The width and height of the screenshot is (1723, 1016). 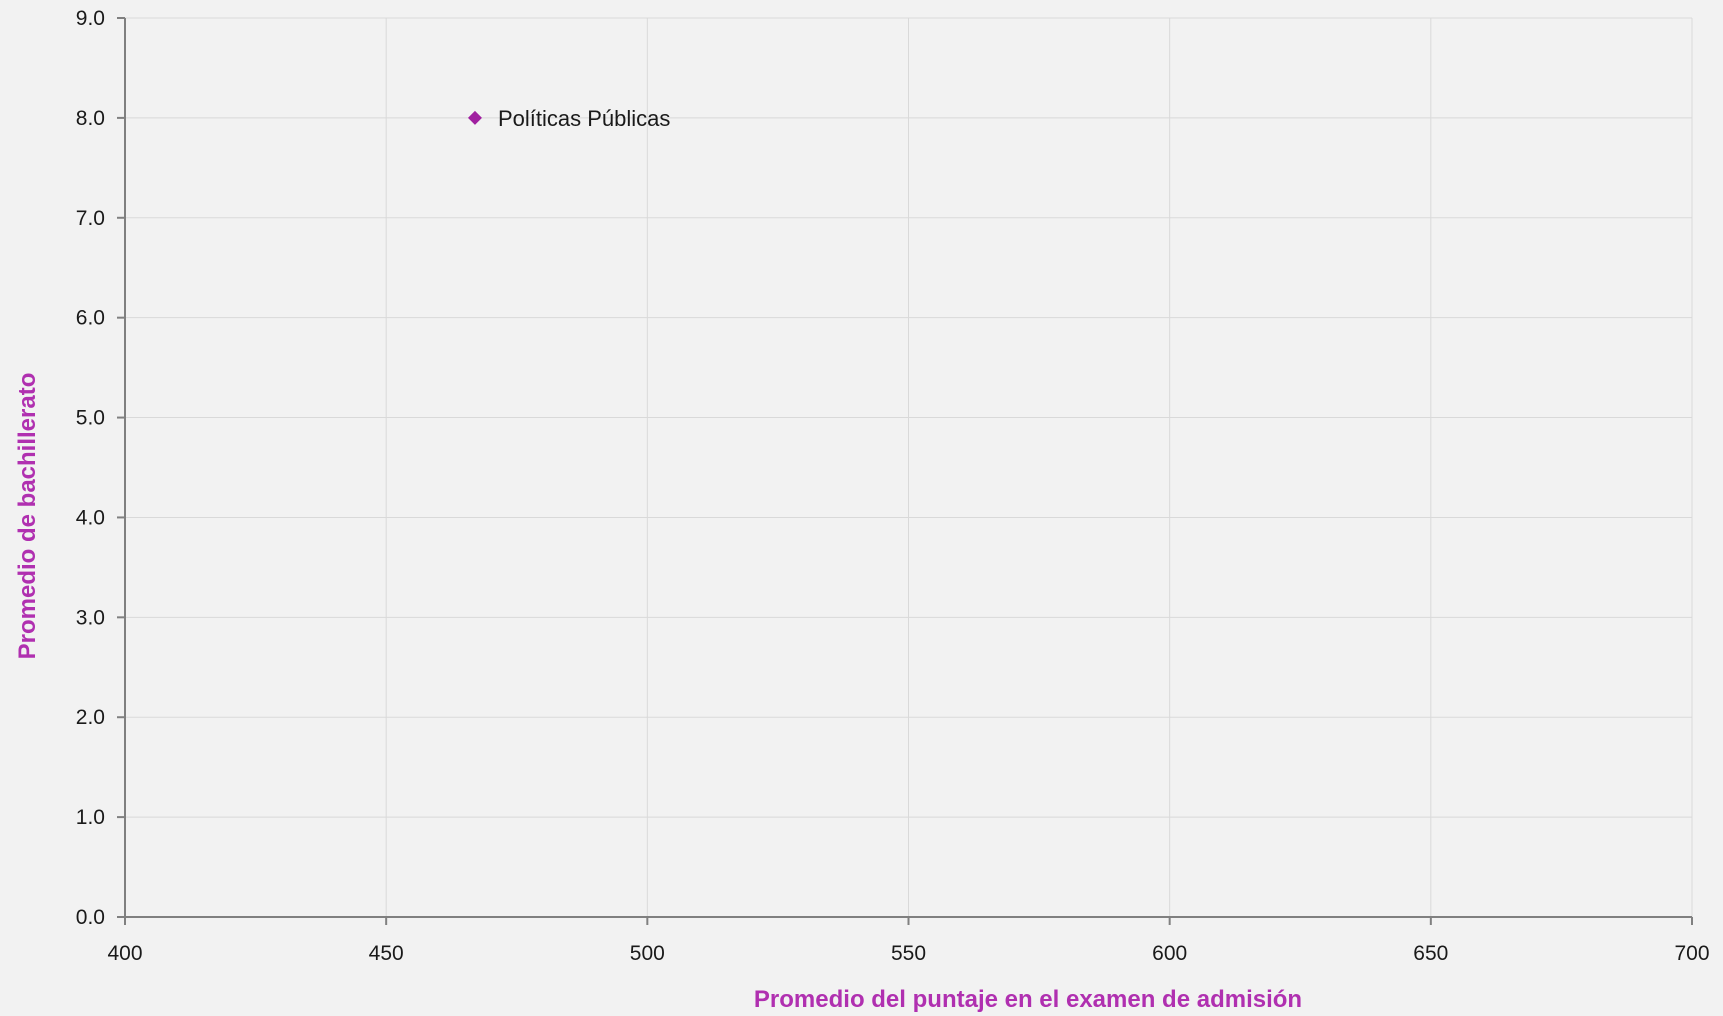 I want to click on x-axis-ticks: 400 450 500 550 600 650 700, so click(x=908, y=941).